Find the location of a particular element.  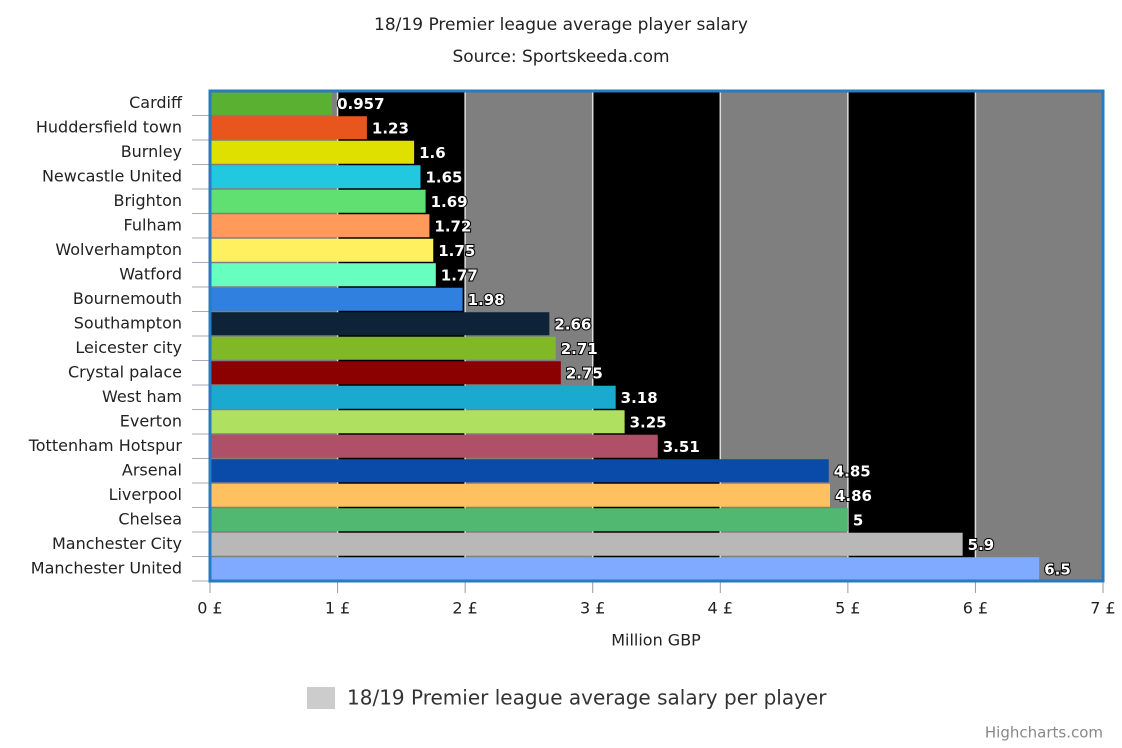

y-tick-label: Tottenham Hotspur is located at coordinates (105, 445).